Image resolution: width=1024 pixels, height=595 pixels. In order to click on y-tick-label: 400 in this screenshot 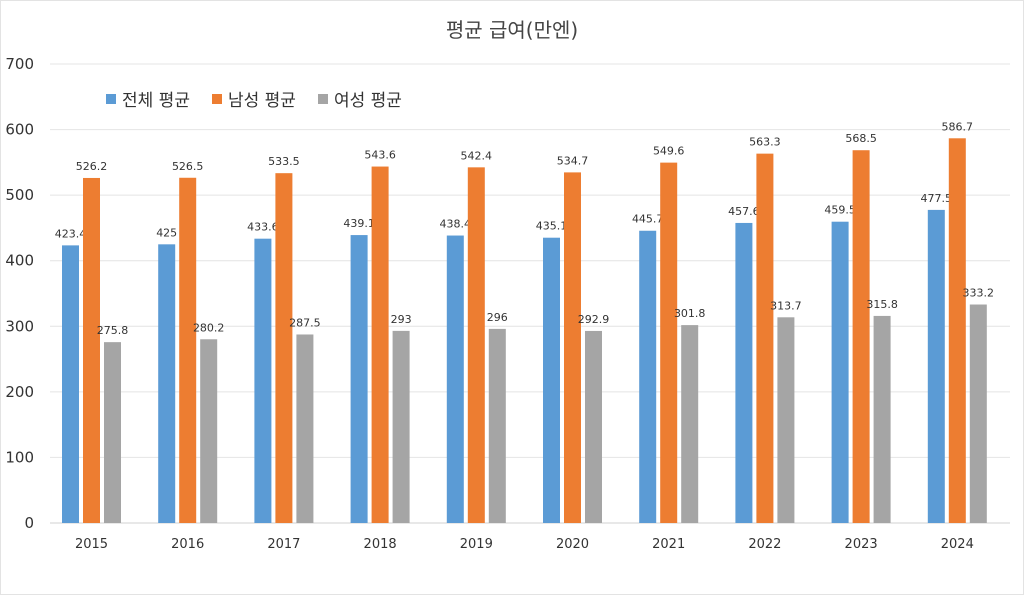, I will do `click(19, 261)`.